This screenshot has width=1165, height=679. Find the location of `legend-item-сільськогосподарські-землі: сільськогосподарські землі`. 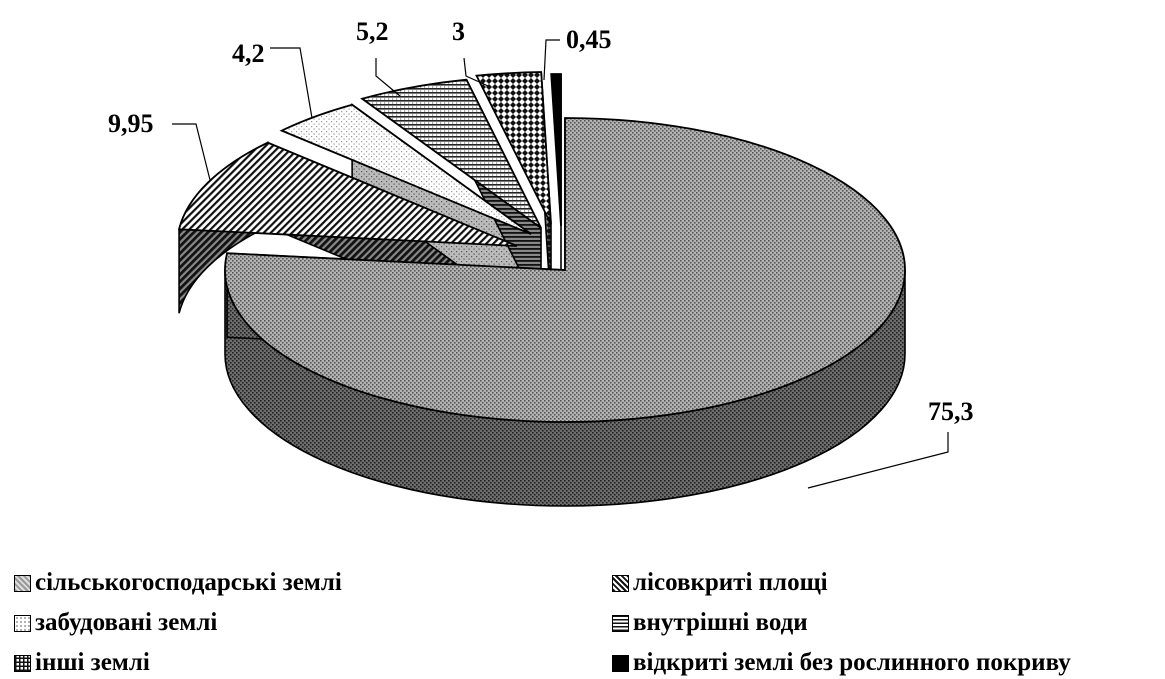

legend-item-сільськогосподарські-землі: сільськогосподарські землі is located at coordinates (178, 583).